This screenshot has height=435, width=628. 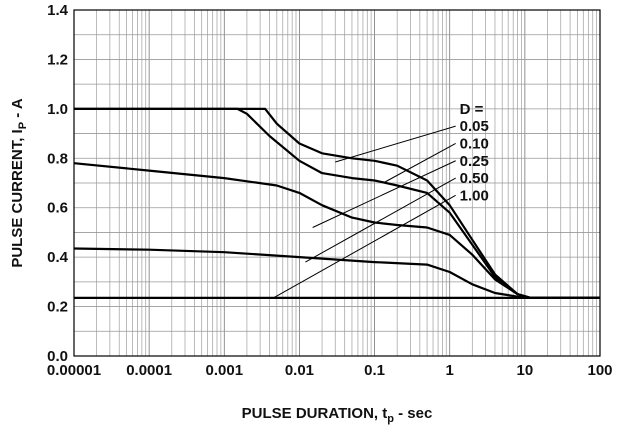 I want to click on duty-cycle-labels: D = 0.050.100.250.501.00, so click(x=474, y=153).